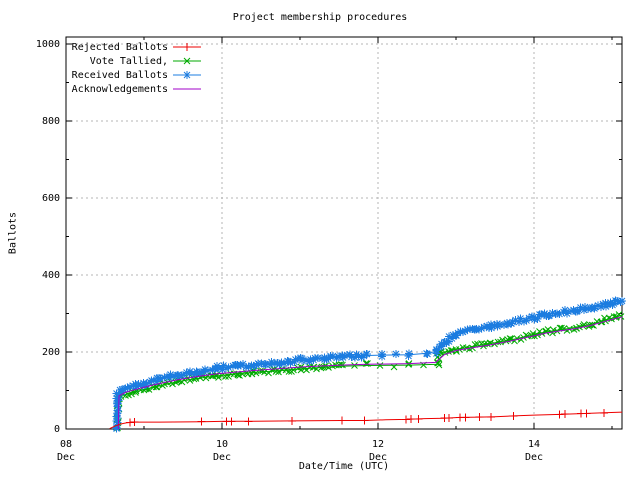 The width and height of the screenshot is (640, 480). I want to click on legend-item: Acknowledgements, so click(135, 89).